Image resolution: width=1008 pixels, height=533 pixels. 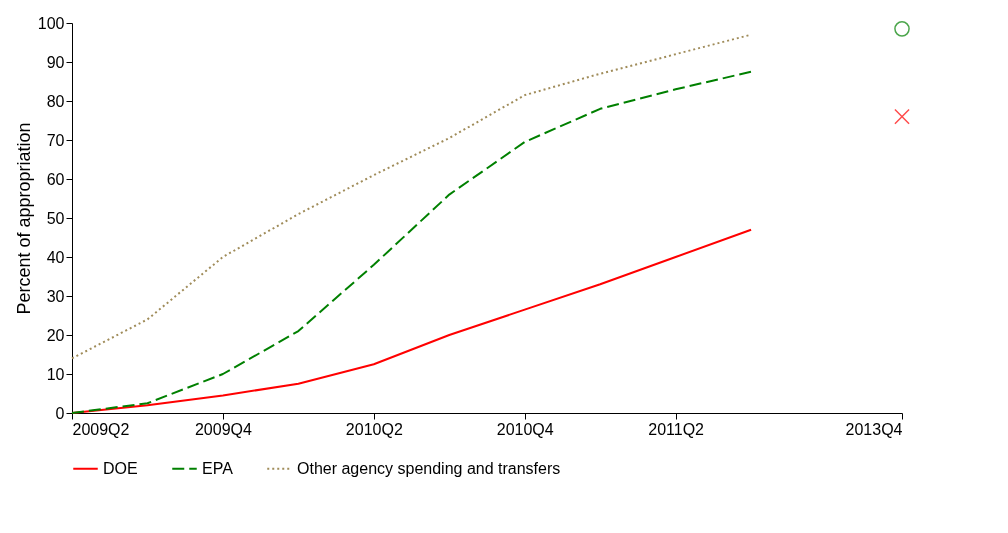 I want to click on x-tick-label: 2010Q4, so click(x=525, y=429).